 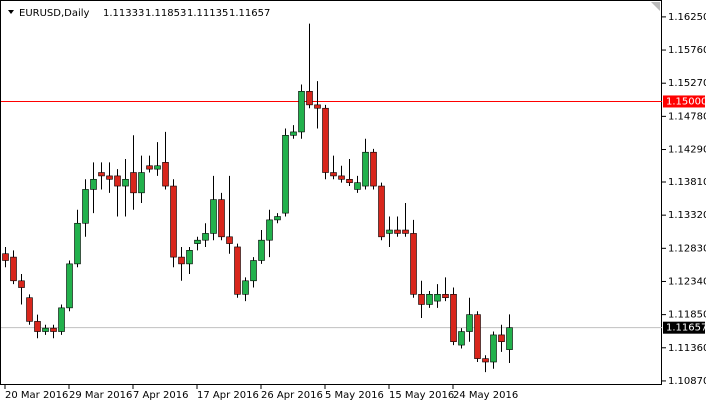 I want to click on y-tick-label: 1.11360, so click(x=687, y=348).